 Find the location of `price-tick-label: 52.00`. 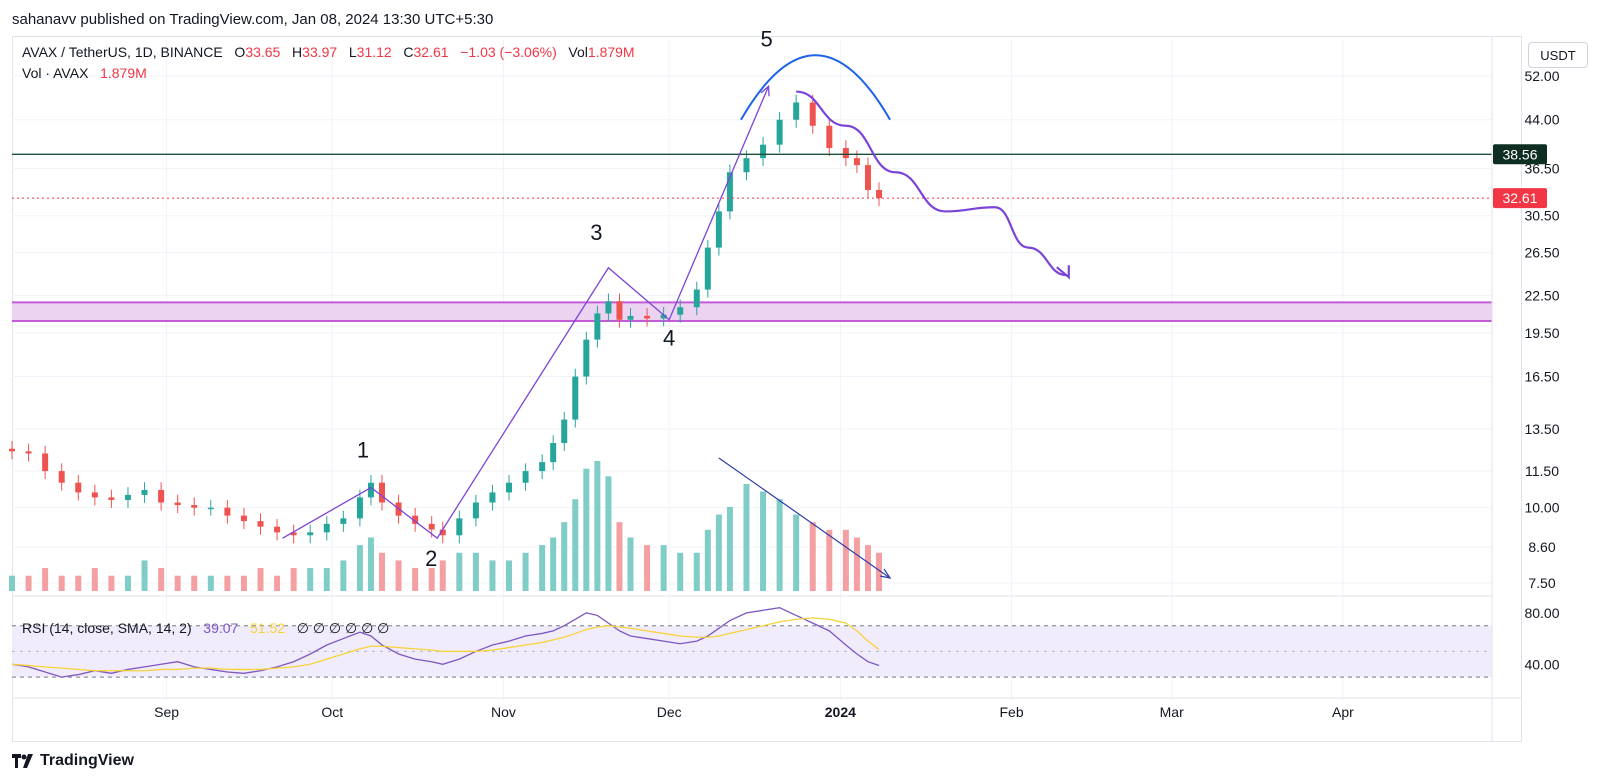

price-tick-label: 52.00 is located at coordinates (1541, 76).